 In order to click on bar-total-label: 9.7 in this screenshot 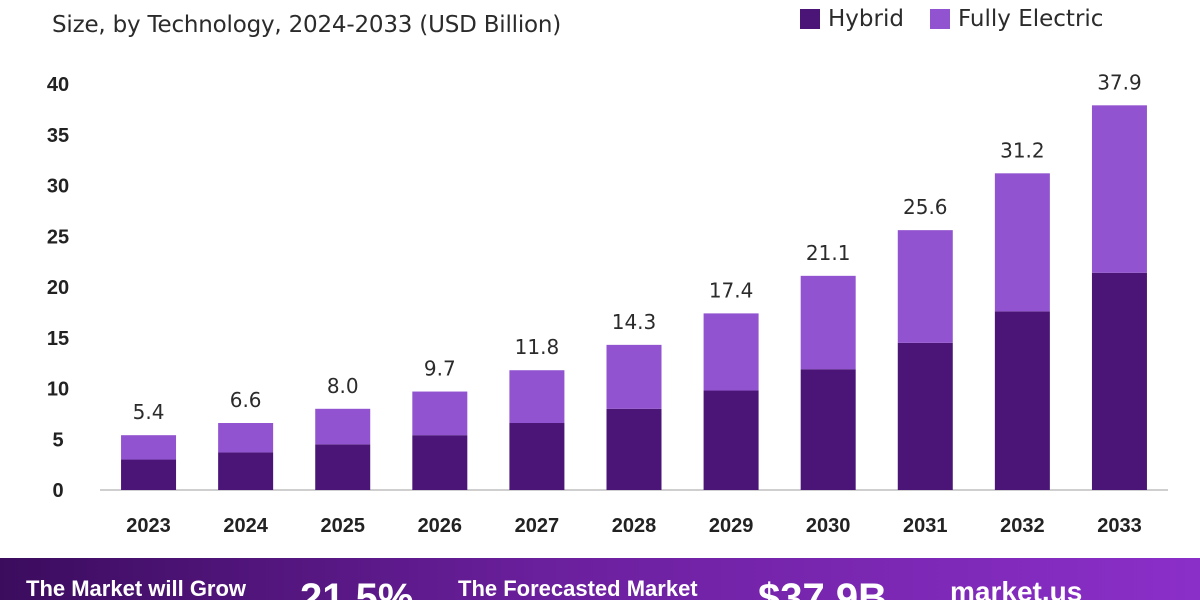, I will do `click(440, 369)`.